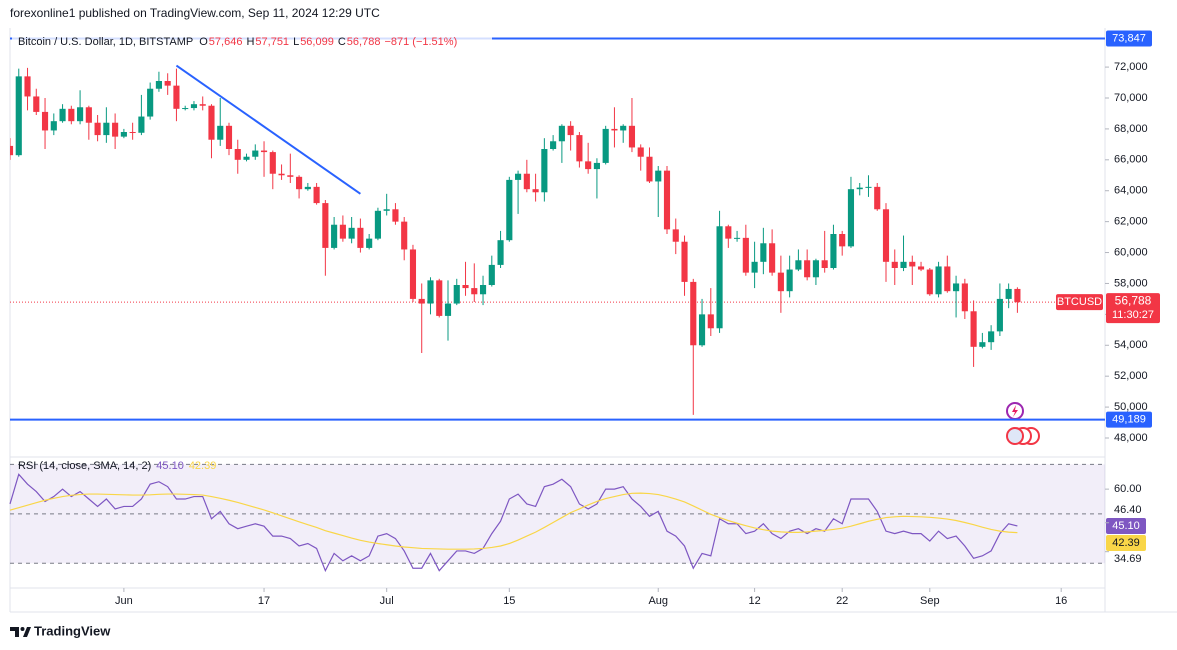 This screenshot has width=1177, height=650. What do you see at coordinates (658, 601) in the screenshot?
I see `x-tick-label: Aug` at bounding box center [658, 601].